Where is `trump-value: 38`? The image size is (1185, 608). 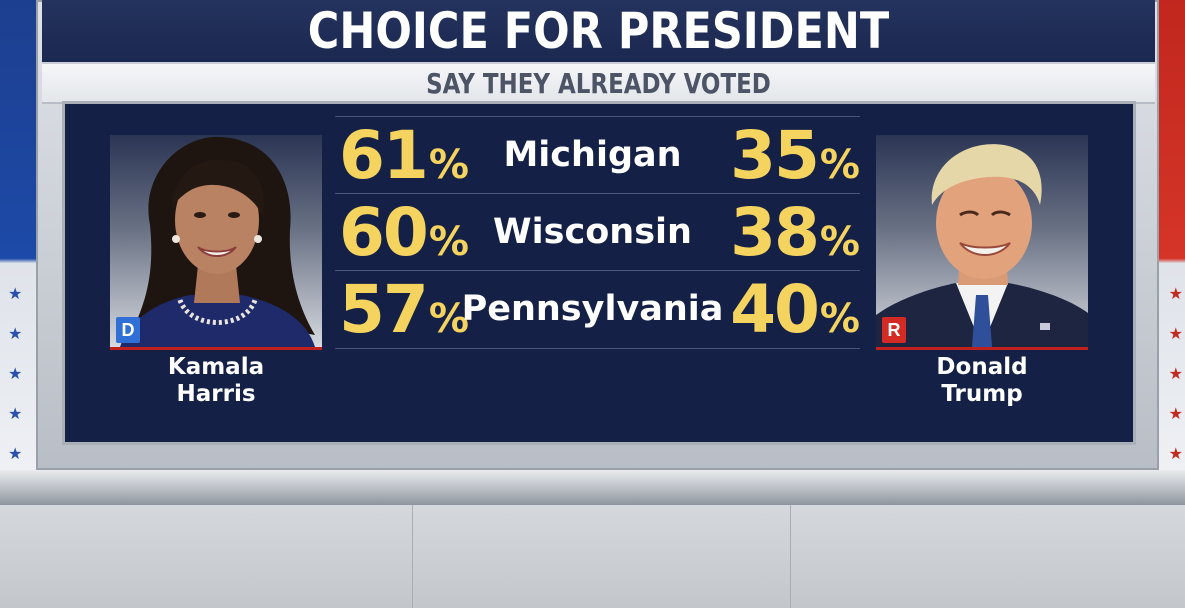
trump-value: 38 is located at coordinates (775, 232).